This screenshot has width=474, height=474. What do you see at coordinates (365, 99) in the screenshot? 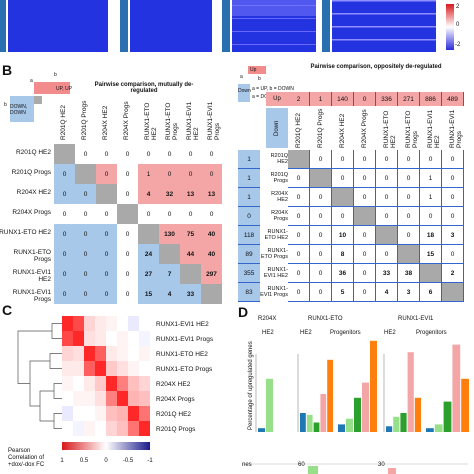
I see `right-col-count: 0` at bounding box center [365, 99].